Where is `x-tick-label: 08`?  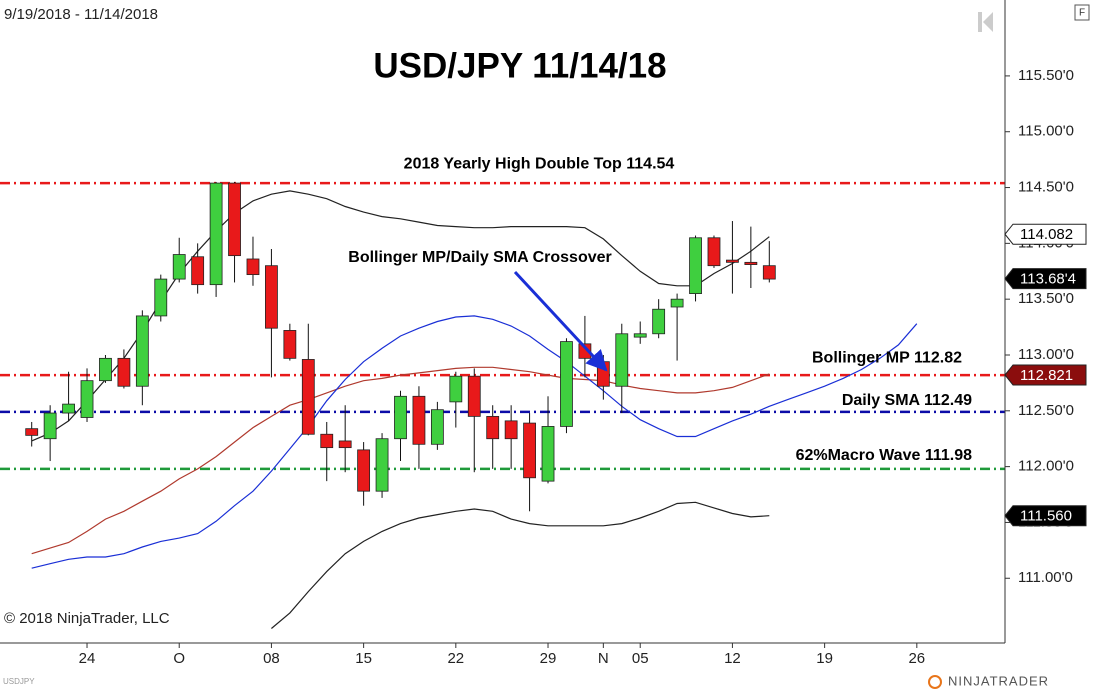 x-tick-label: 08 is located at coordinates (271, 658).